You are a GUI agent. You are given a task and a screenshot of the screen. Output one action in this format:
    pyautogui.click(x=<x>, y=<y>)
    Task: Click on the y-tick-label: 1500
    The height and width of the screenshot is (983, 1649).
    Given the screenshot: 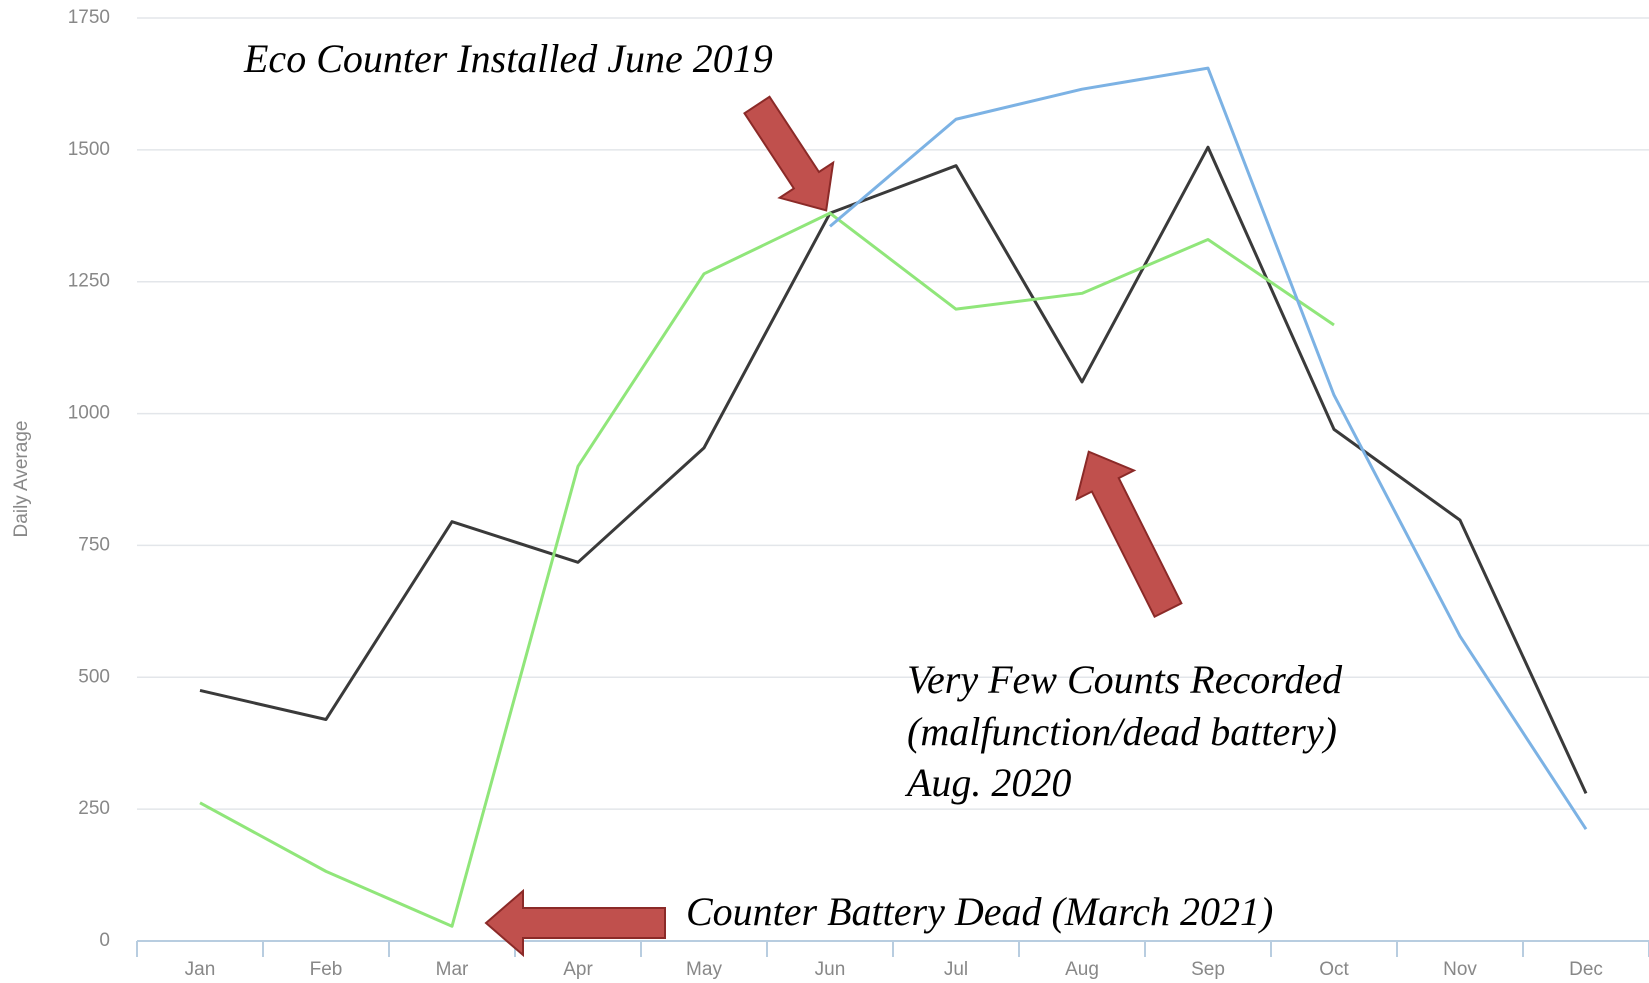 What is the action you would take?
    pyautogui.click(x=89, y=149)
    